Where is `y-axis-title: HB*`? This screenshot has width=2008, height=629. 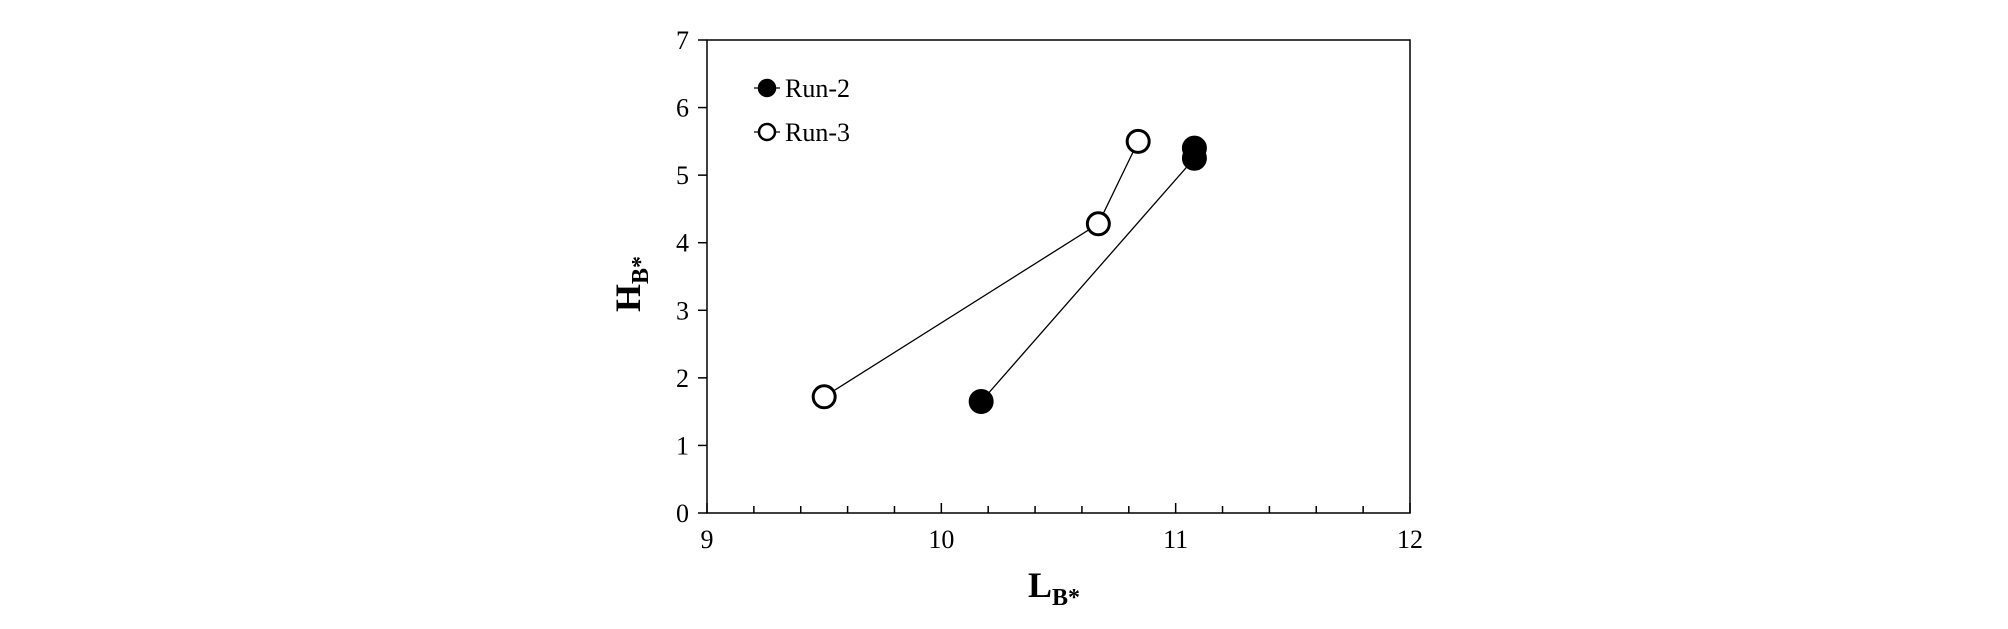
y-axis-title: HB* is located at coordinates (631, 284).